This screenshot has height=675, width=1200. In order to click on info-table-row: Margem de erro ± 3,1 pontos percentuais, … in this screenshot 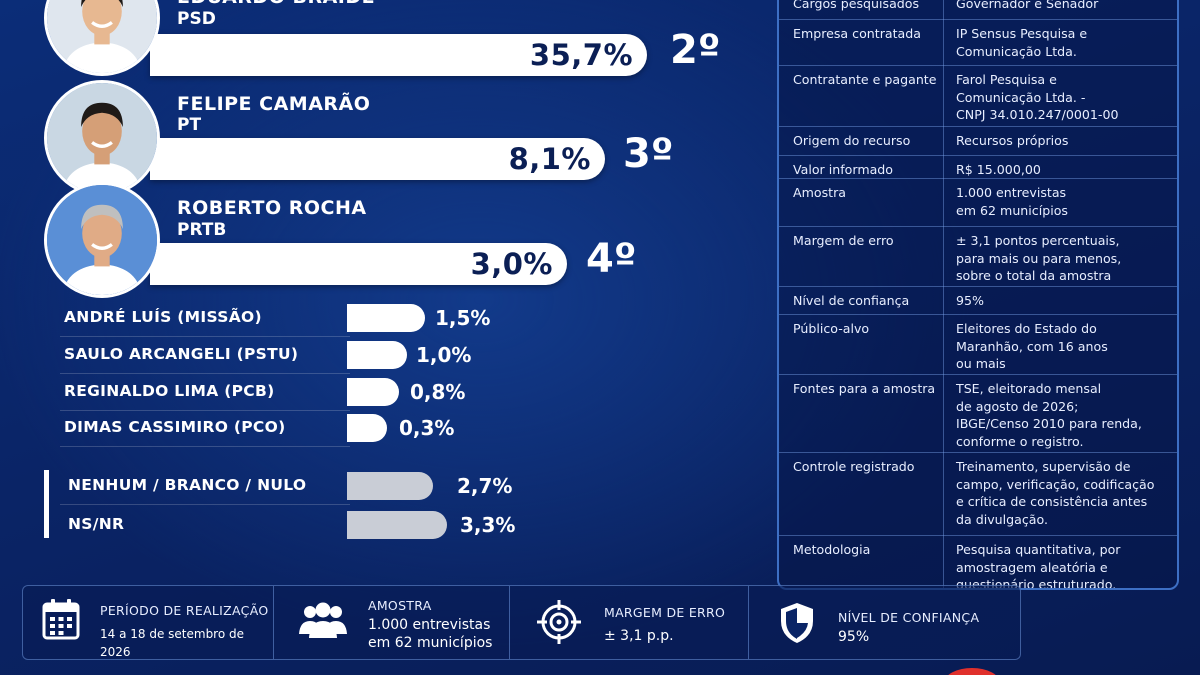, I will do `click(978, 256)`.